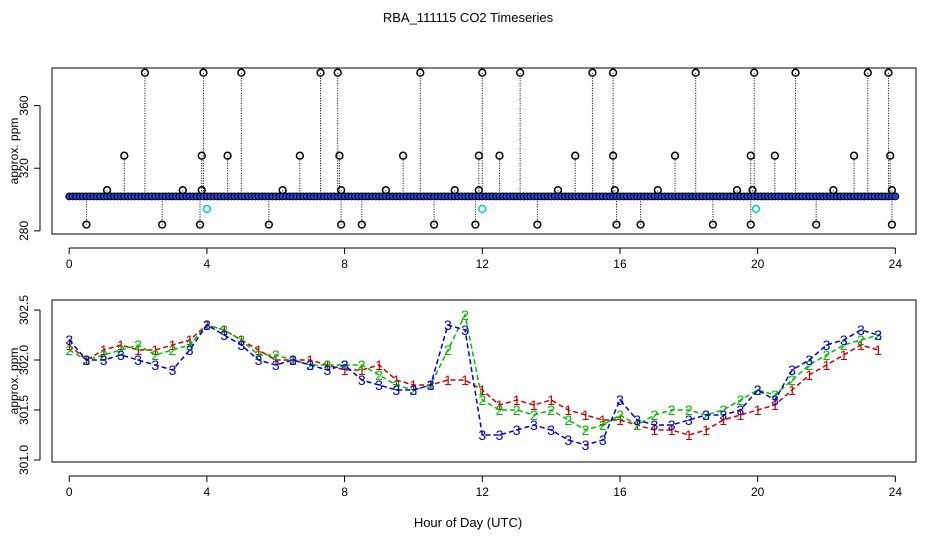 The image size is (936, 540). I want to click on x-tick-label: 8, so click(344, 492).